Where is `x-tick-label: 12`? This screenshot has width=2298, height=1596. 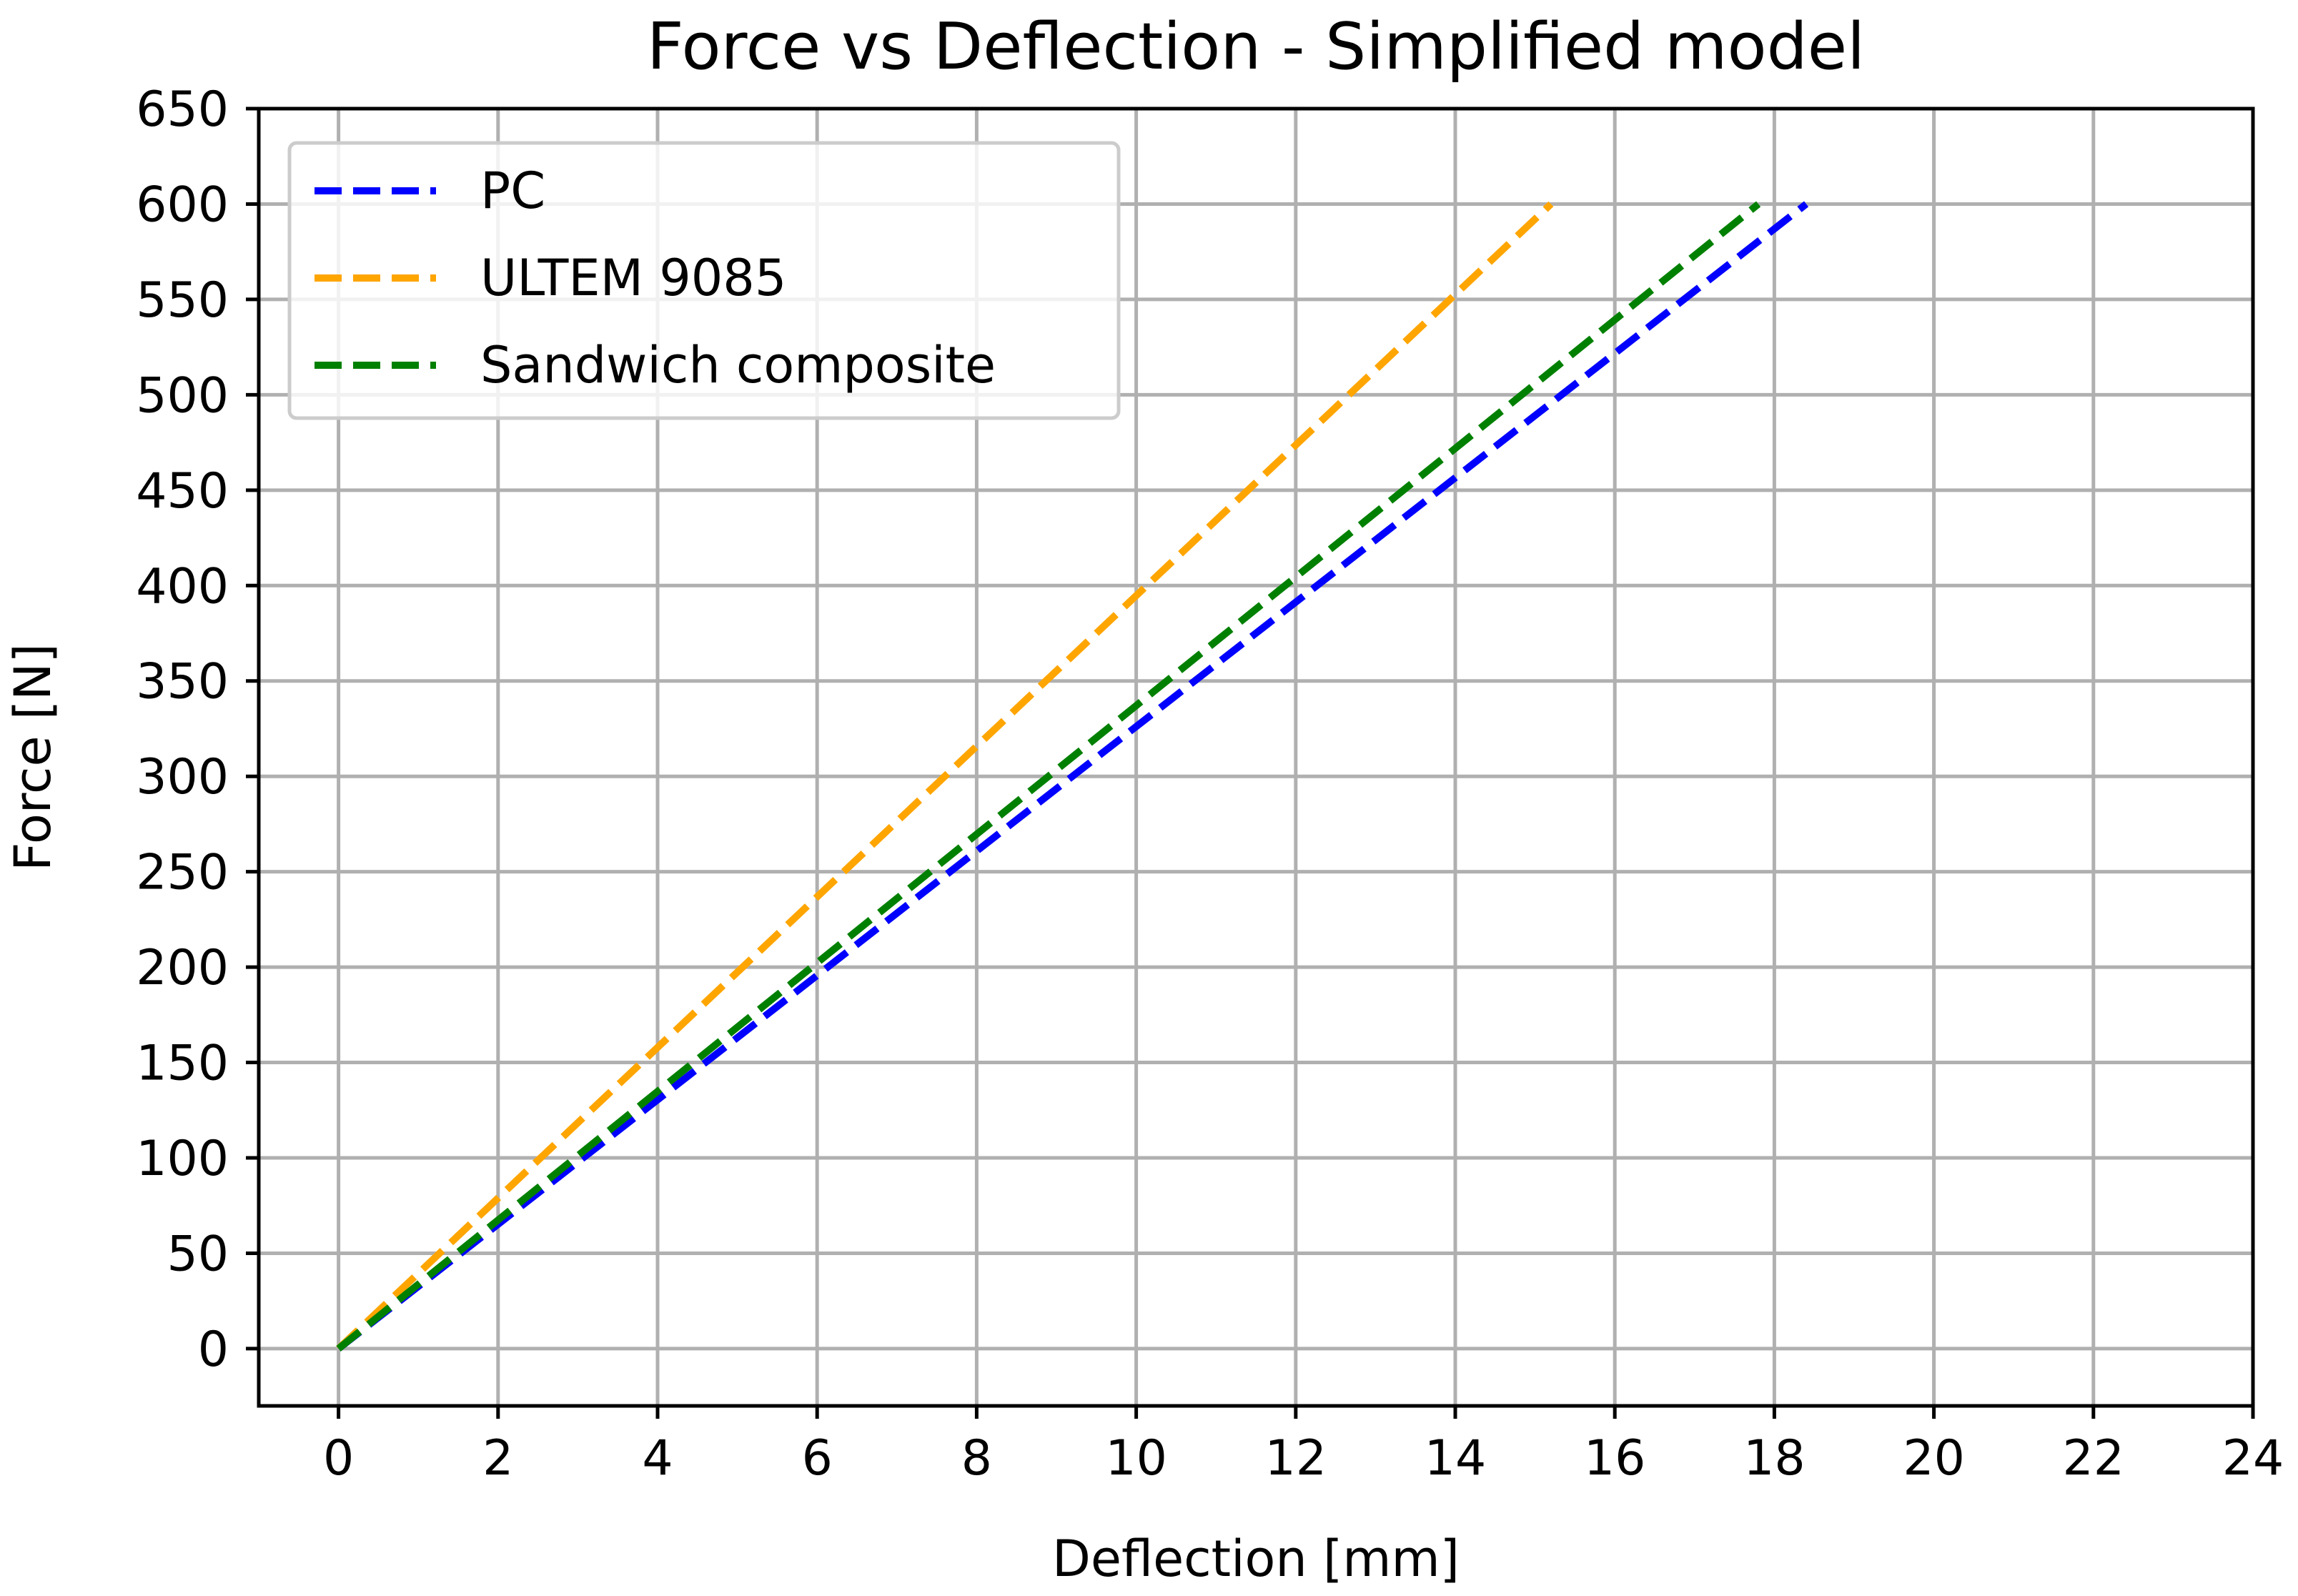 x-tick-label: 12 is located at coordinates (1296, 1458).